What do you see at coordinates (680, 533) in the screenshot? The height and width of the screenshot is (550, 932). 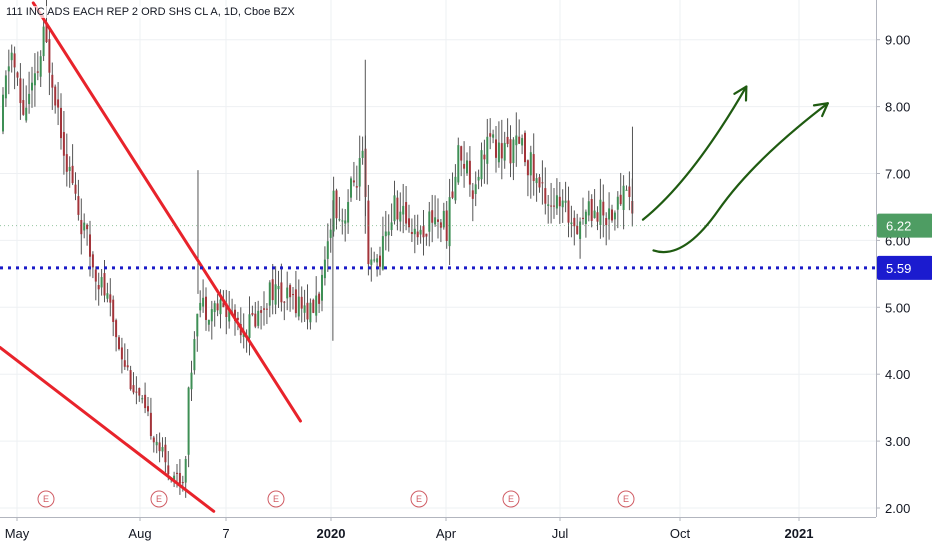 I see `x-tick-label: Oct` at bounding box center [680, 533].